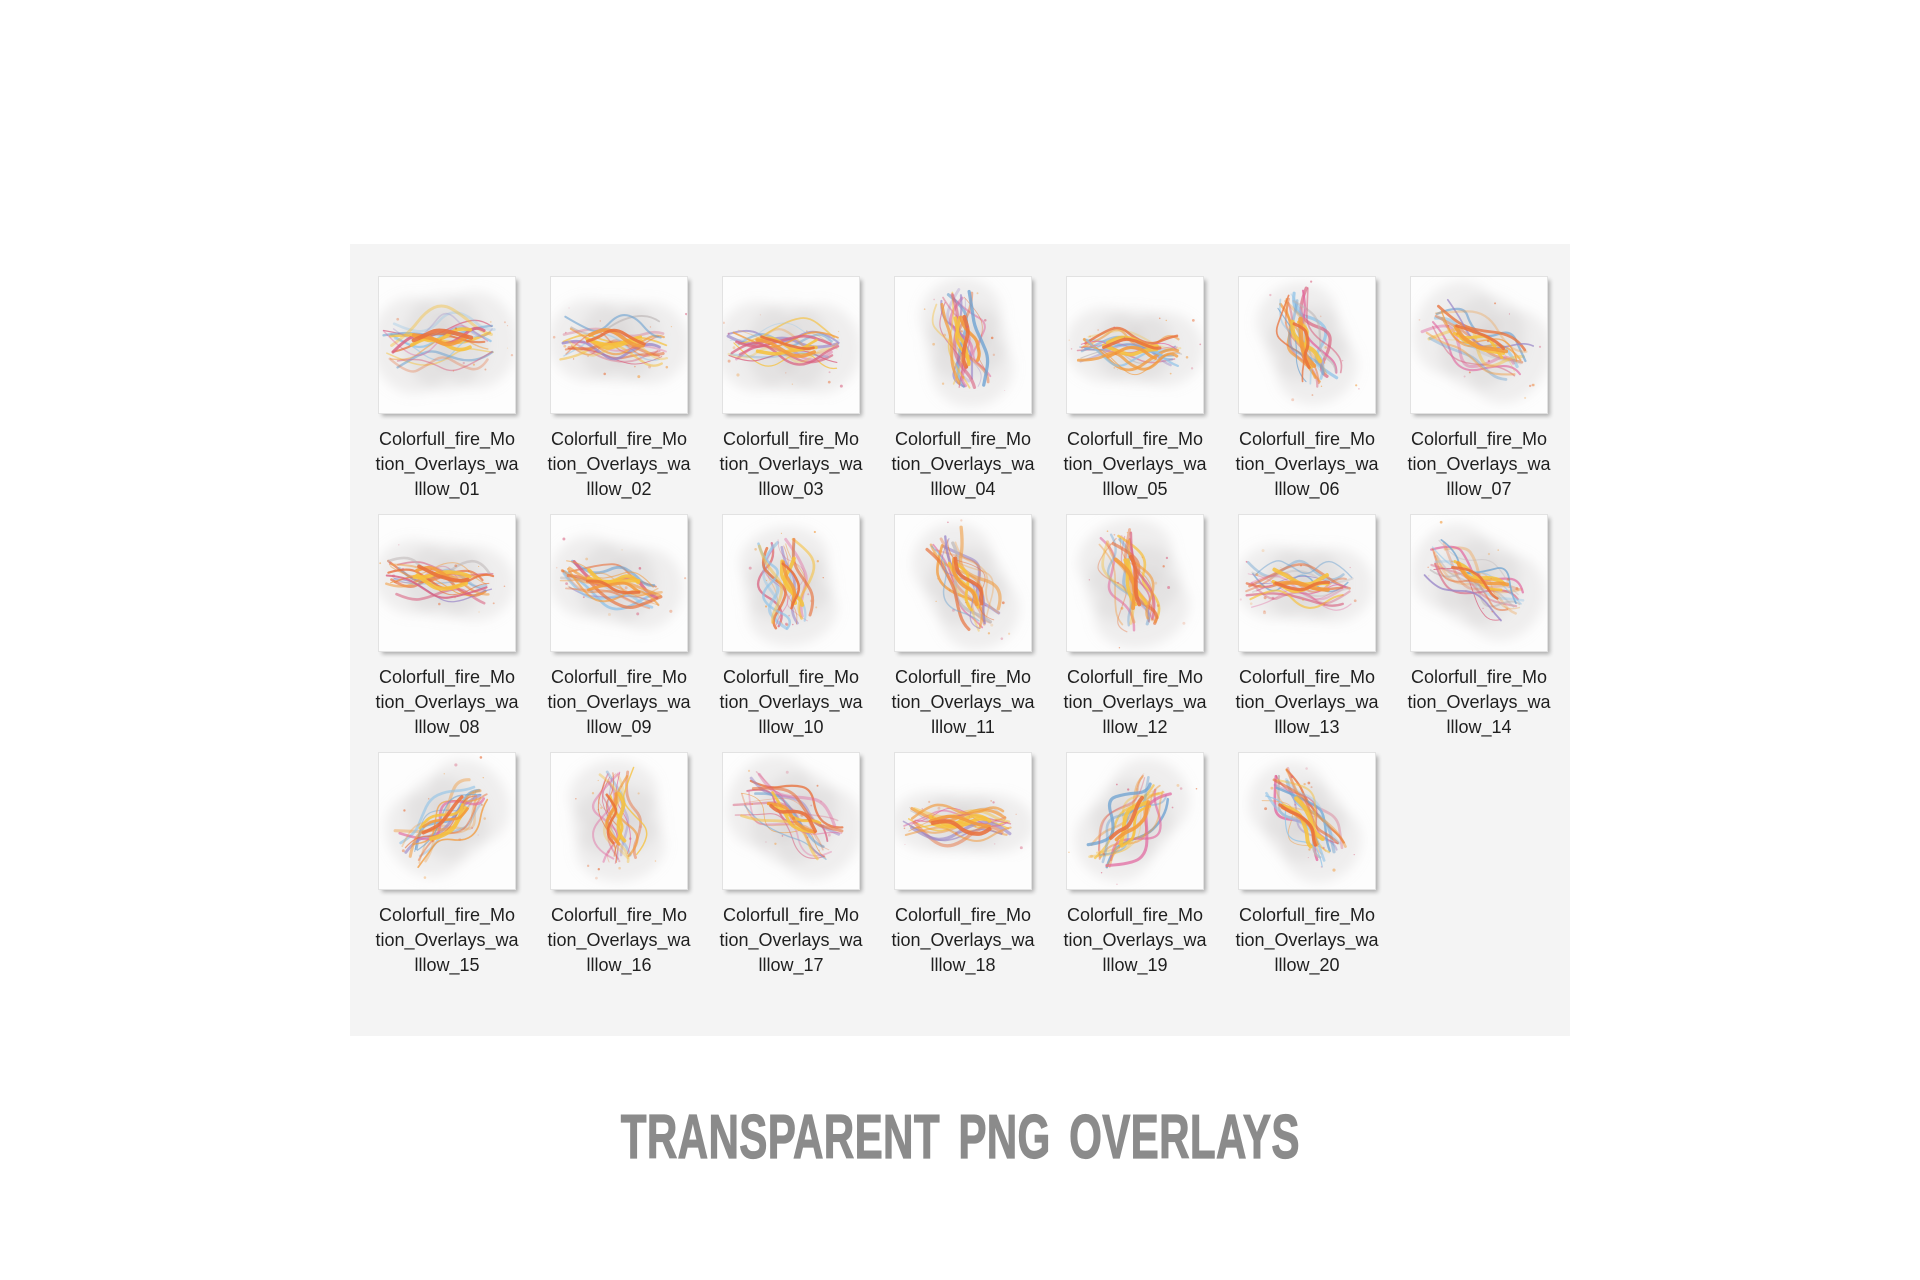  I want to click on file-name-line: lllow_11, so click(963, 727).